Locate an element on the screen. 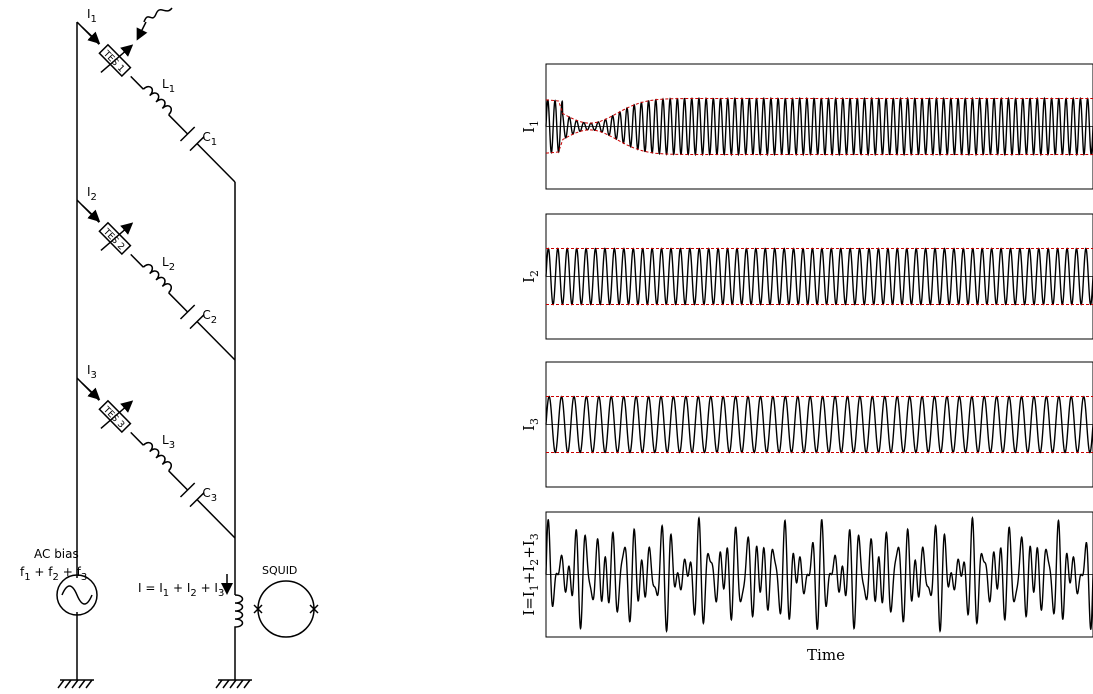  signal-panel-4: I=I1+I2+I3 is located at coordinates (806, 574).